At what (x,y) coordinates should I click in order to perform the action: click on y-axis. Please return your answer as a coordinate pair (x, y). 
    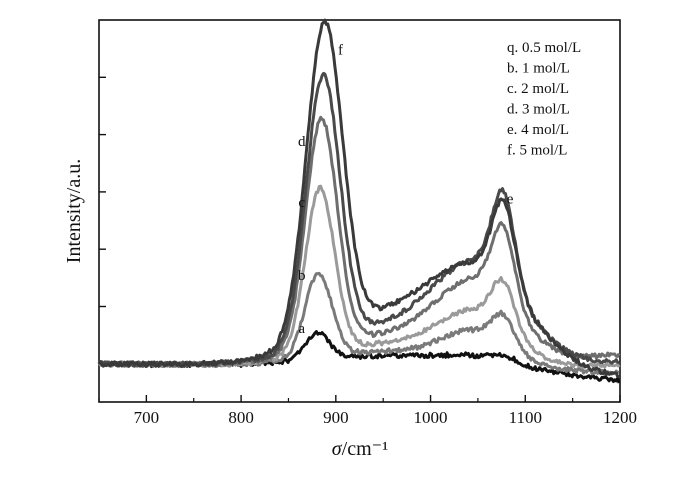
    Looking at the image, I should click on (102, 220).